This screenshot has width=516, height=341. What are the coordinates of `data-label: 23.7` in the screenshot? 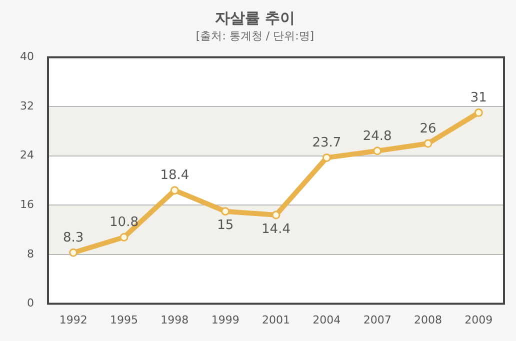 It's located at (327, 143).